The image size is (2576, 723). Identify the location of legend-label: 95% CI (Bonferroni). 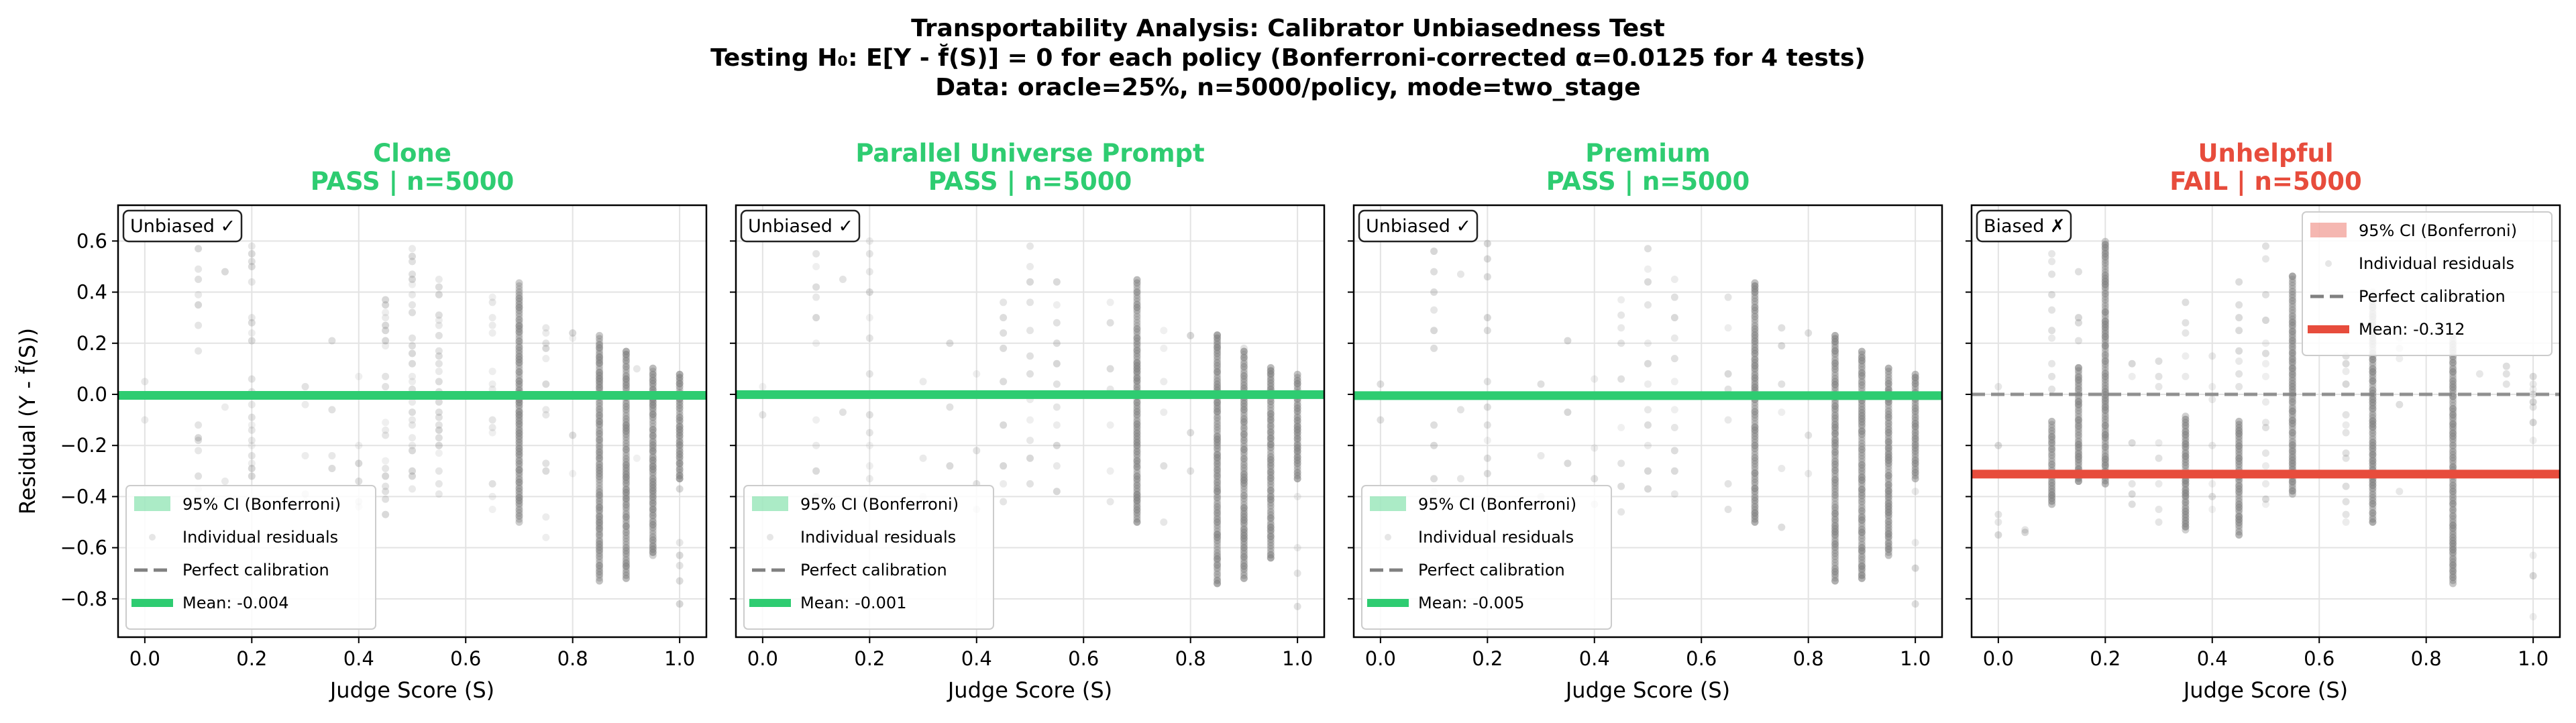
(879, 504).